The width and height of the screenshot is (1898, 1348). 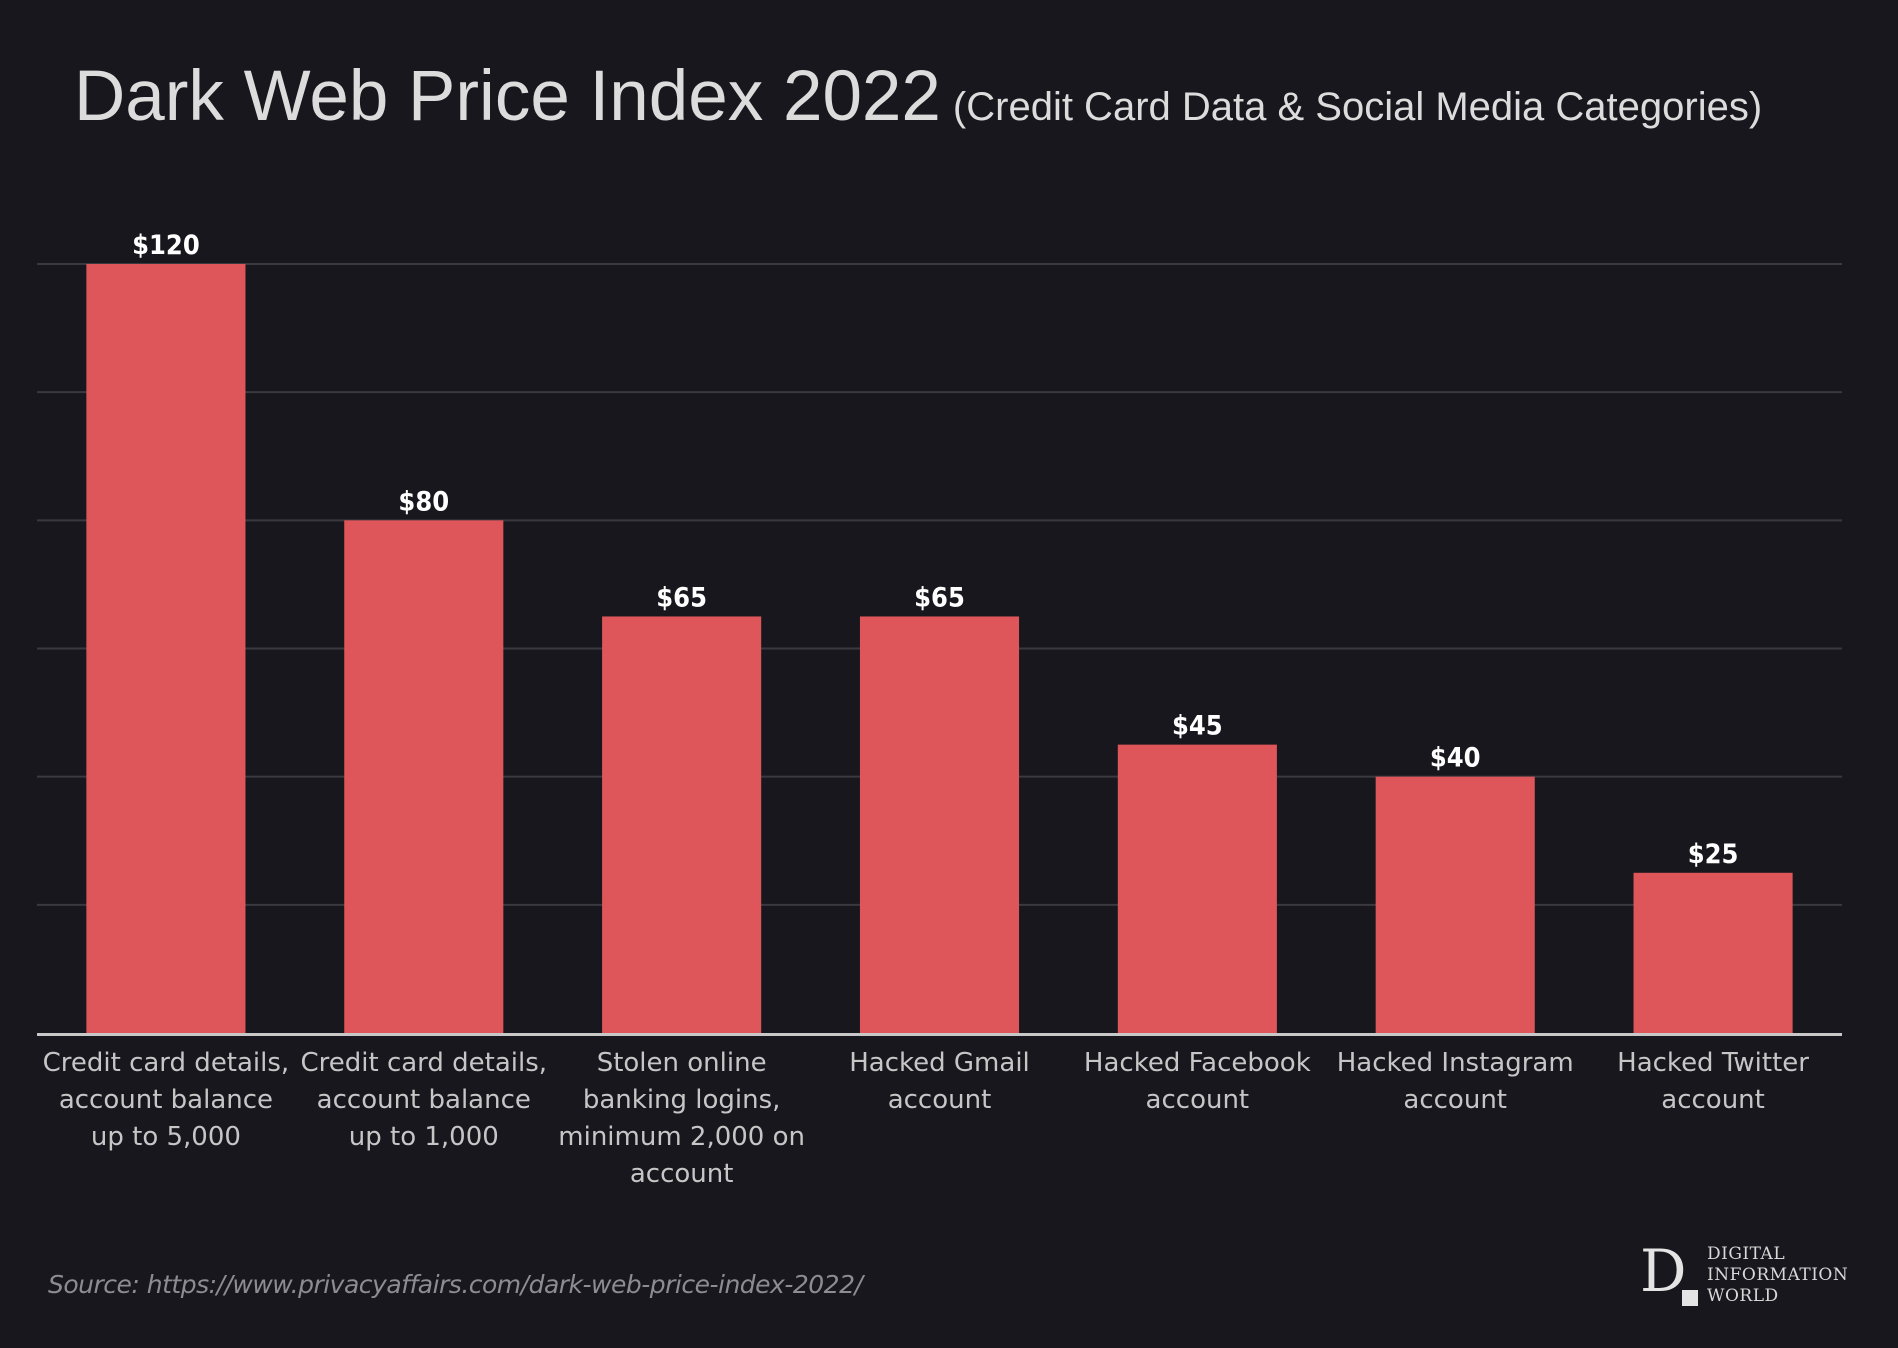 I want to click on category-label: Hacked Instagram account, so click(x=1455, y=1081).